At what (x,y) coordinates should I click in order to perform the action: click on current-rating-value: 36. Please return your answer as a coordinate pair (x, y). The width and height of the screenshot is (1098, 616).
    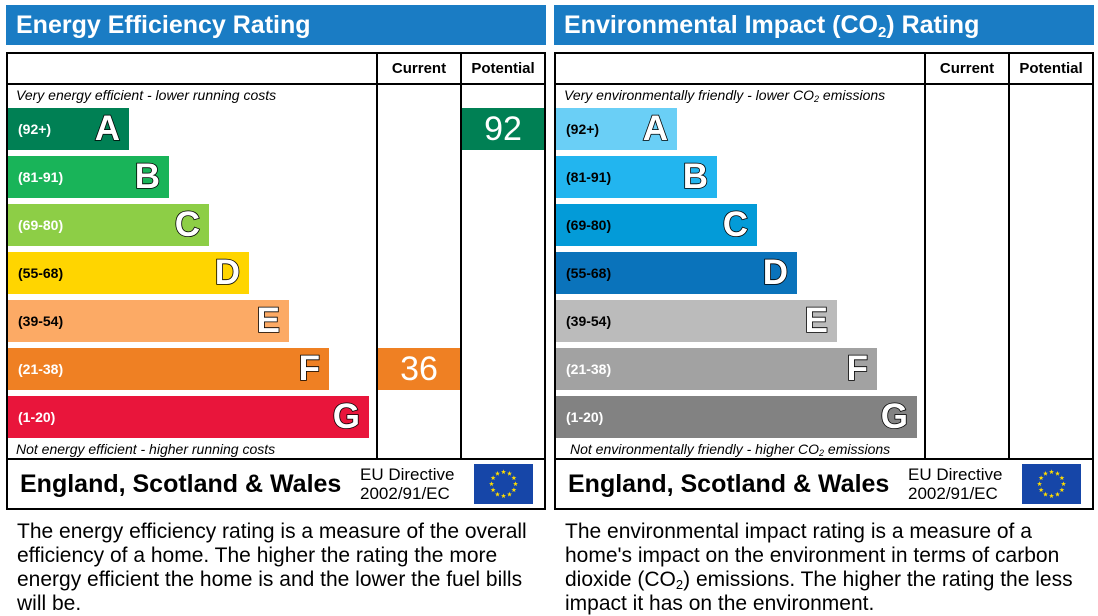
    Looking at the image, I should click on (419, 369).